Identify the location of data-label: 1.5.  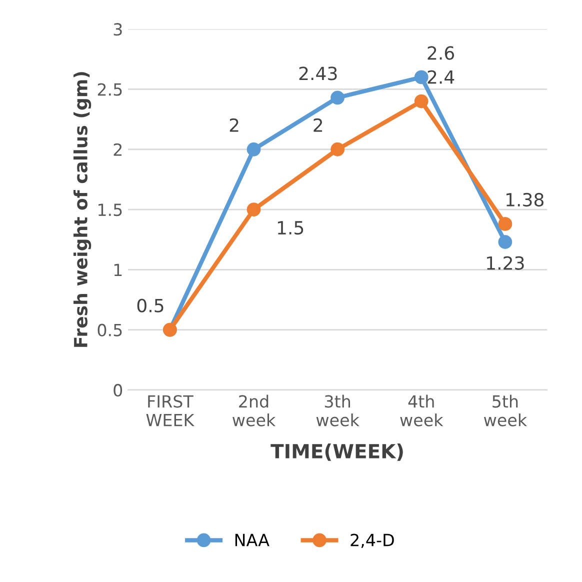
(291, 228).